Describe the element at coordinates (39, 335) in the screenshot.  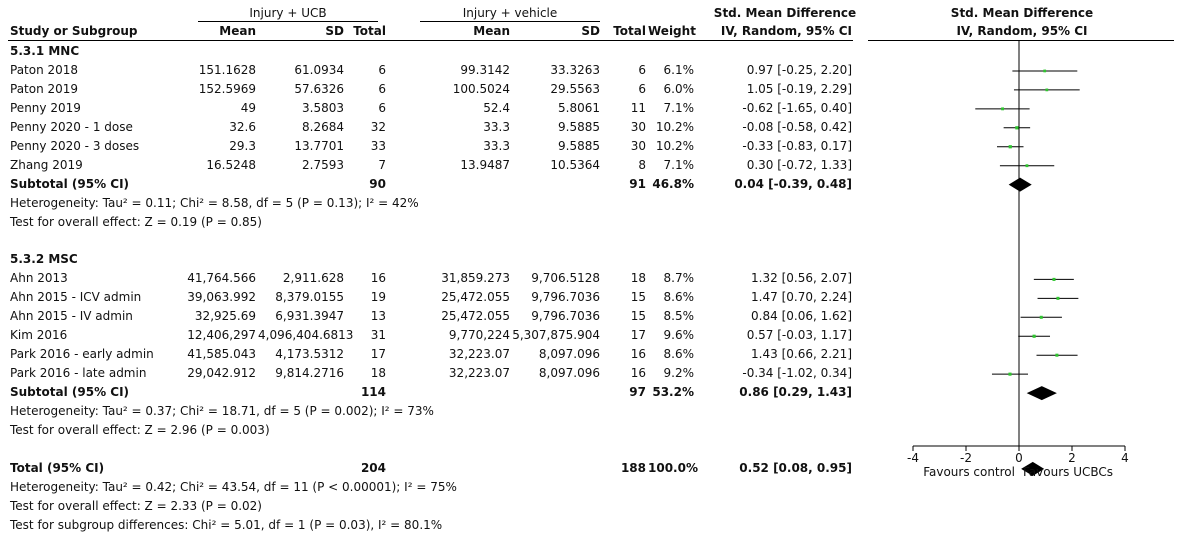
I see `study-name: Kim 2016` at that location.